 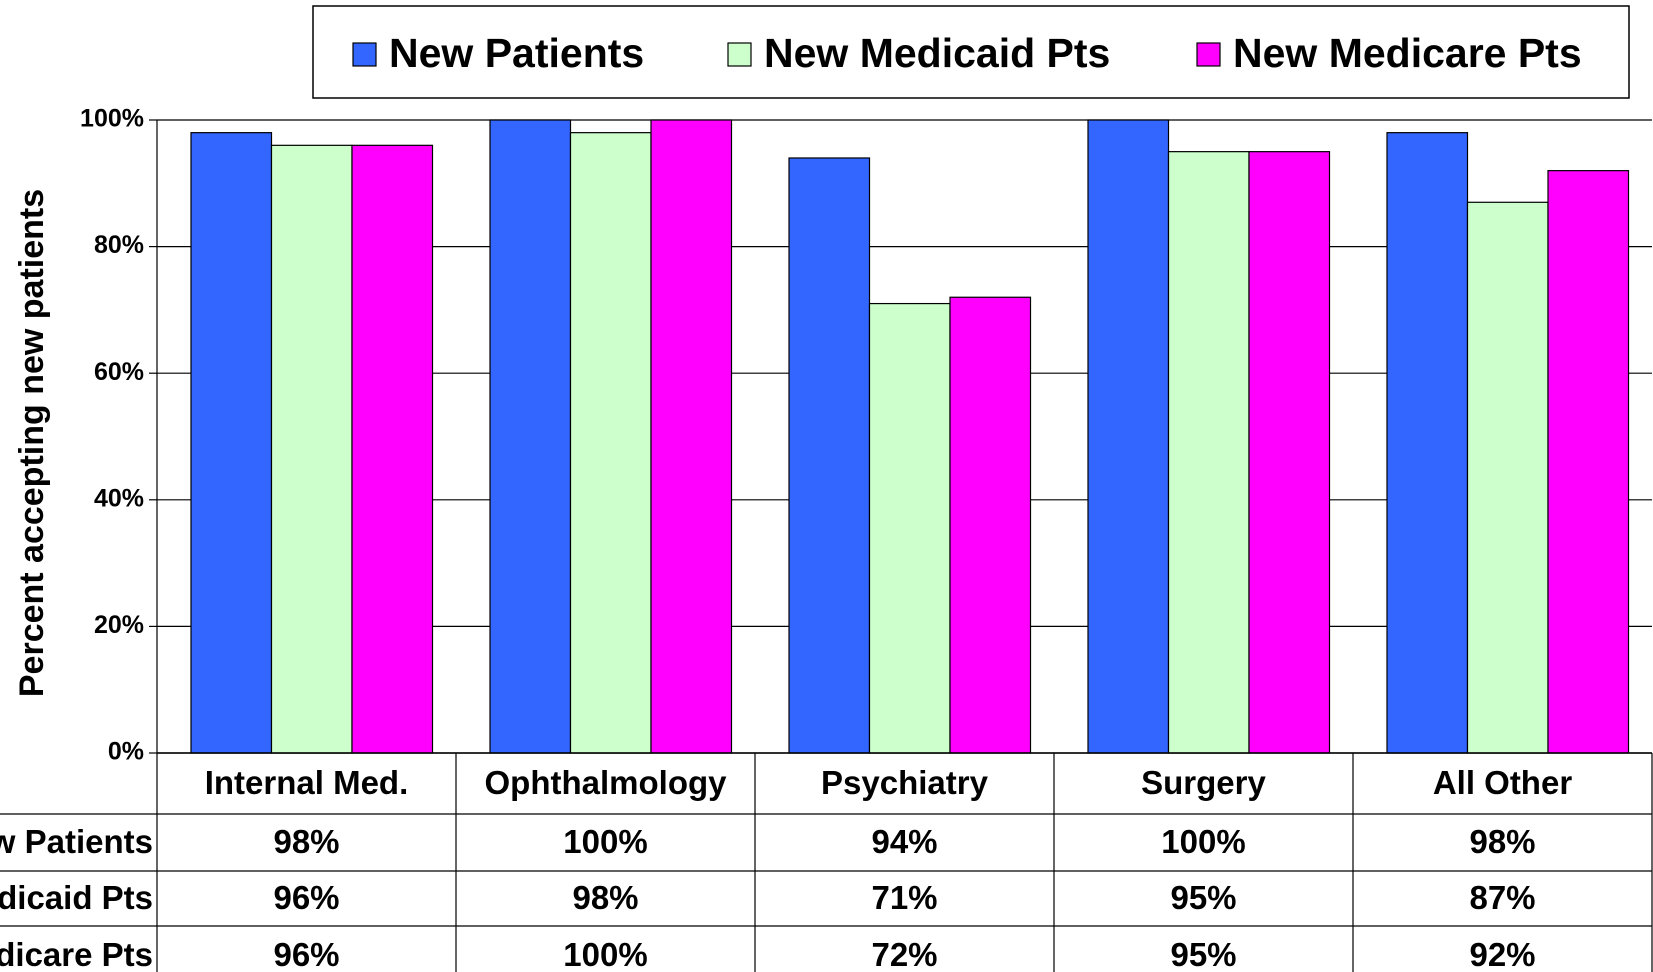 I want to click on y-tick-label: 20%, so click(x=119, y=625).